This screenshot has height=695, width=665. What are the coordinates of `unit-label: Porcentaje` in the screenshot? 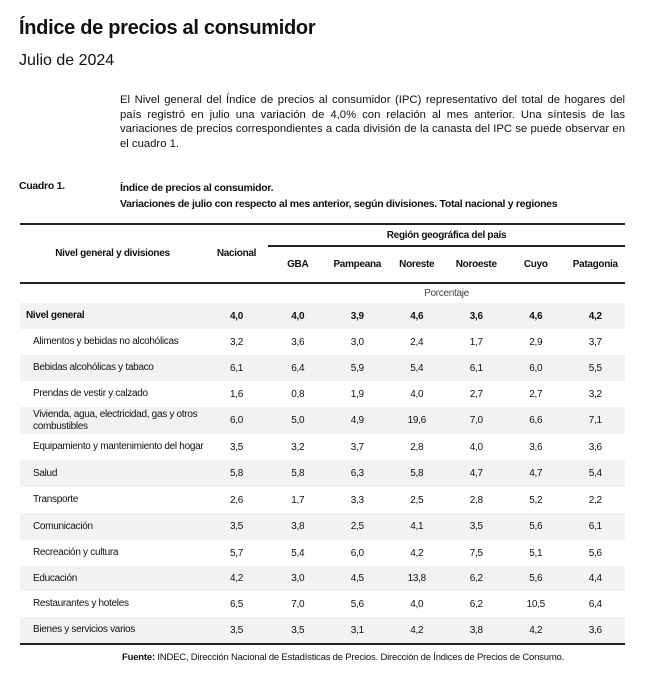 It's located at (446, 293).